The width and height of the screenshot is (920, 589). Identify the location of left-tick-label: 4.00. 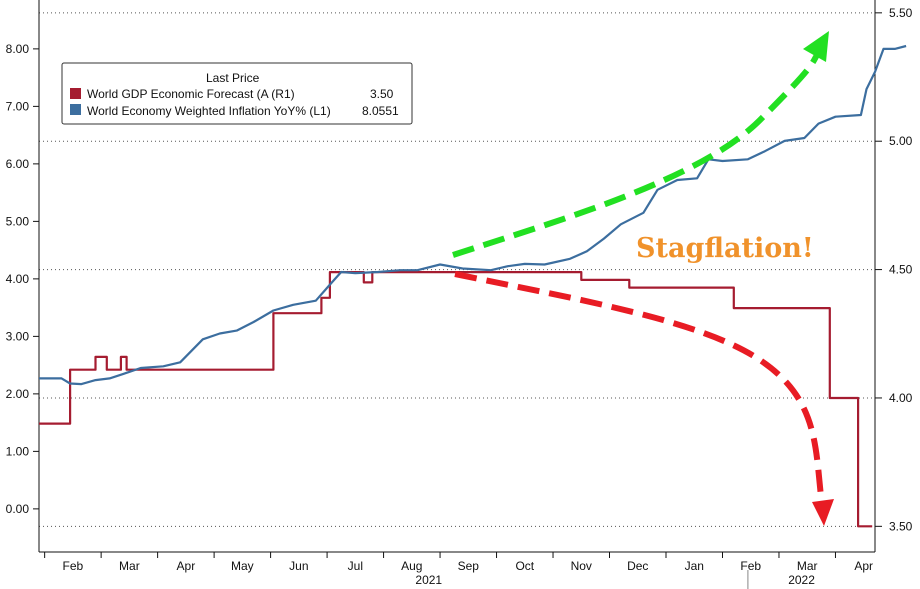
(18, 279).